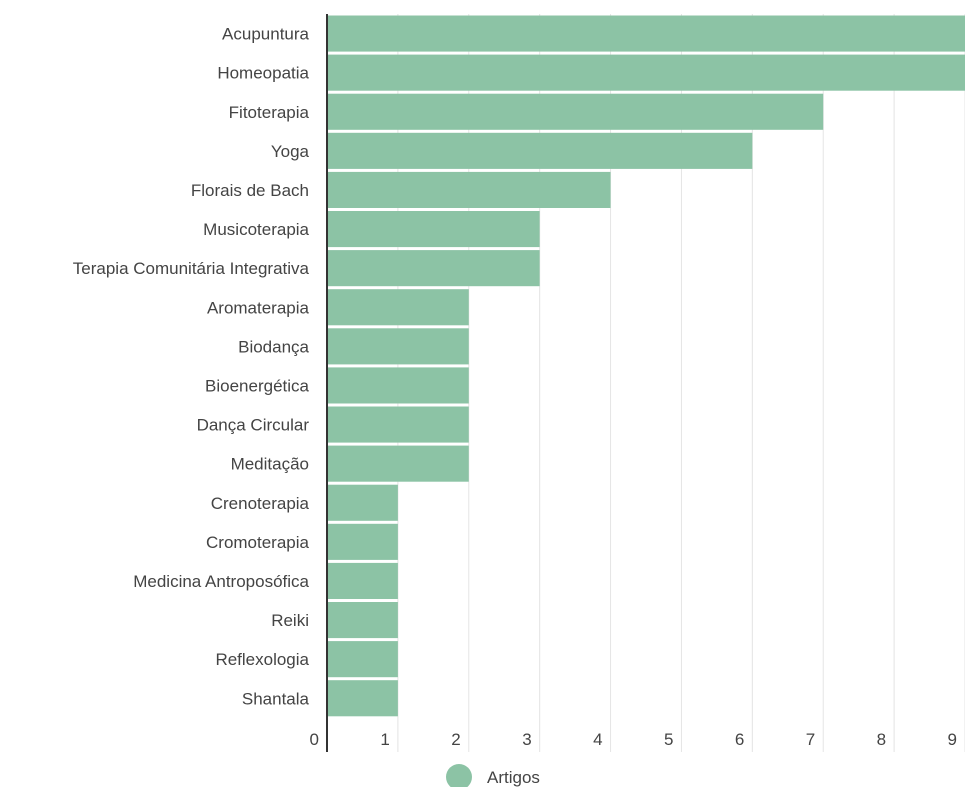 Image resolution: width=965 pixels, height=787 pixels. I want to click on category-label: Dança Circular, so click(253, 425).